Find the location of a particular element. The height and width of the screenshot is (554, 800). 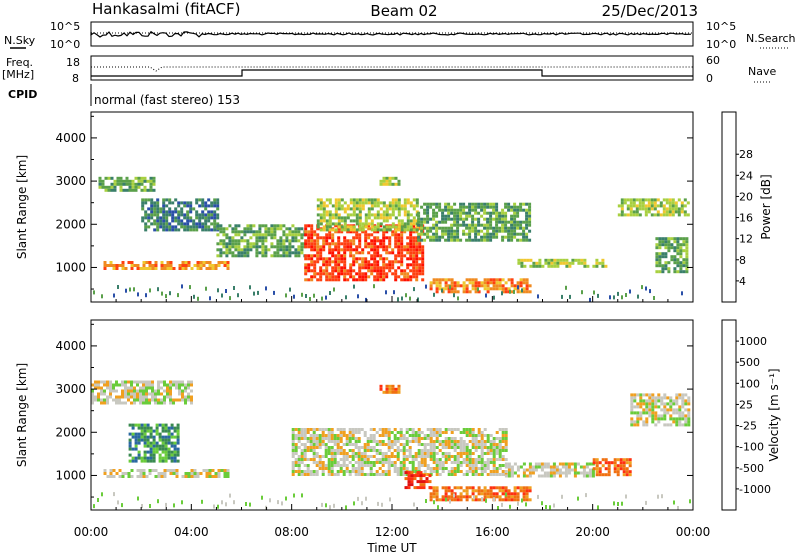

x-tick-label: 04:00 is located at coordinates (191, 532).